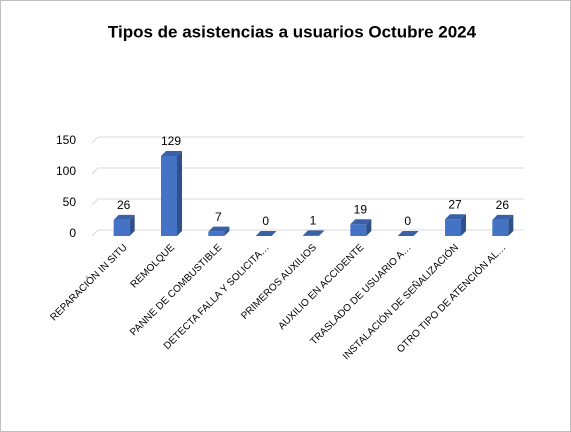 The width and height of the screenshot is (571, 432). What do you see at coordinates (66, 171) in the screenshot?
I see `y-tick-label: 100` at bounding box center [66, 171].